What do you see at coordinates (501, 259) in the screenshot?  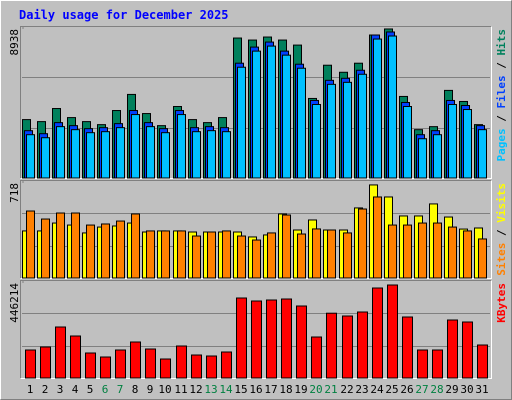 I see `legend-entry: Sites` at bounding box center [501, 259].